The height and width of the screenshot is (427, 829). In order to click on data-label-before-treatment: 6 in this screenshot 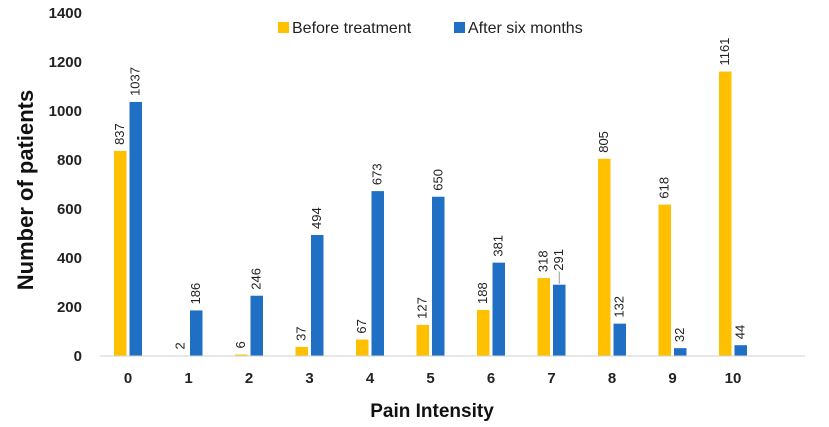, I will do `click(240, 344)`.